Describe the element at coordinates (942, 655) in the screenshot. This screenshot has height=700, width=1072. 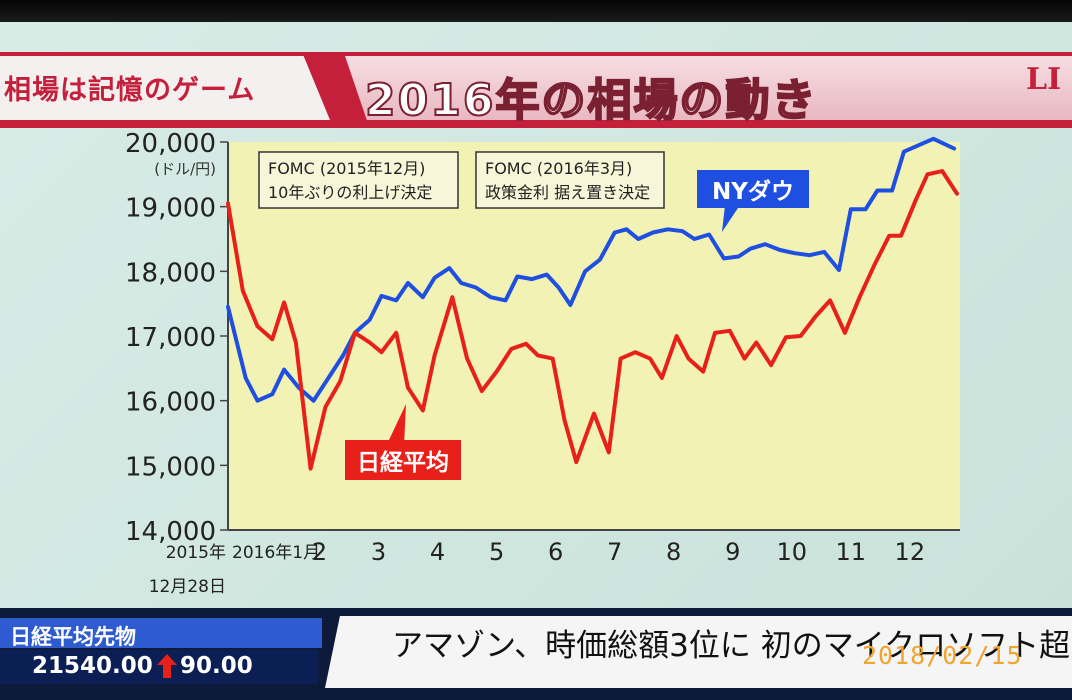
I see `photo-timestamp: 2018/02/15` at that location.